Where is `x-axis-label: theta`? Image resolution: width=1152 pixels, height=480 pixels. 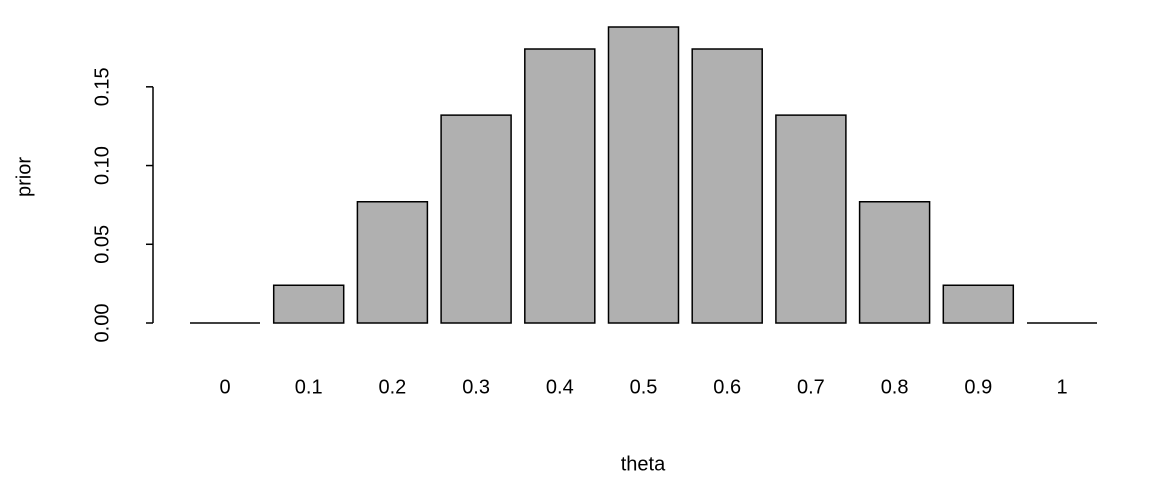
x-axis-label: theta is located at coordinates (643, 464).